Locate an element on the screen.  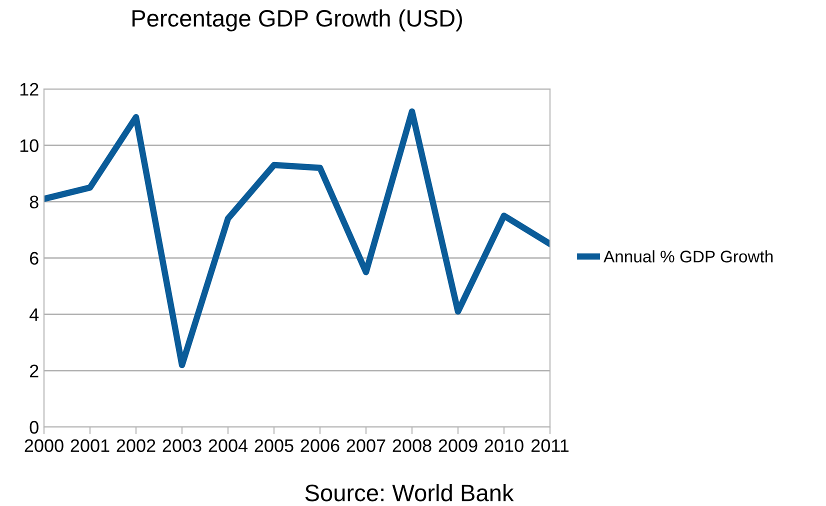
x-tick-label: 2010 is located at coordinates (504, 445).